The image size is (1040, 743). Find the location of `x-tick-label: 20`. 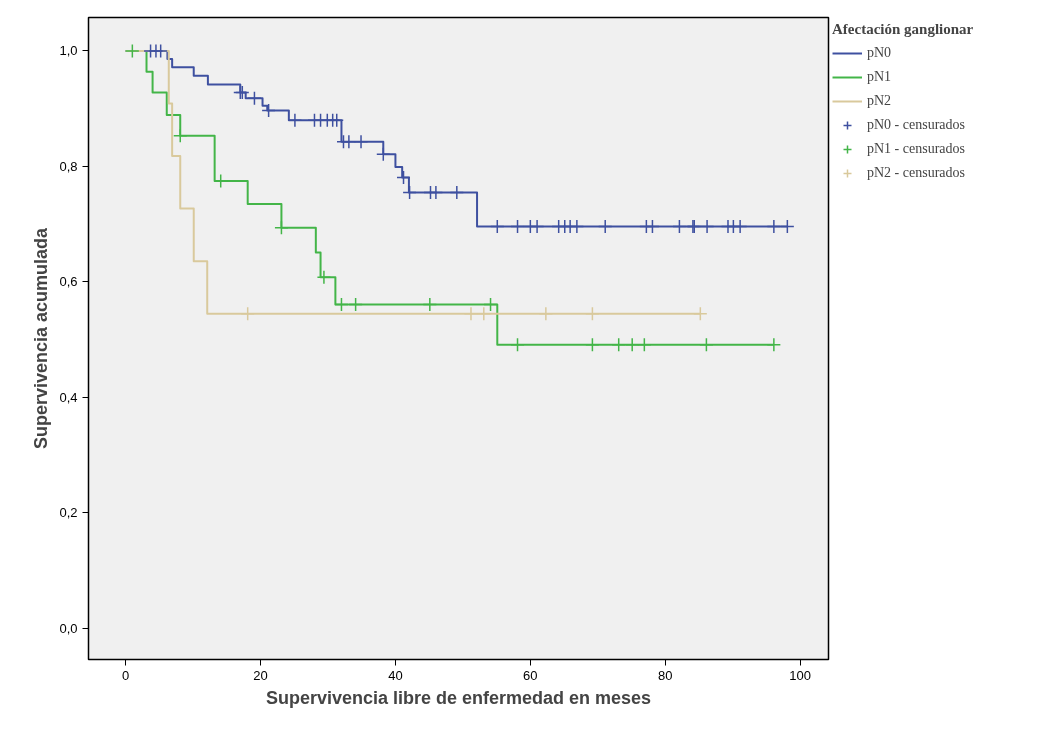

x-tick-label: 20 is located at coordinates (260, 675).